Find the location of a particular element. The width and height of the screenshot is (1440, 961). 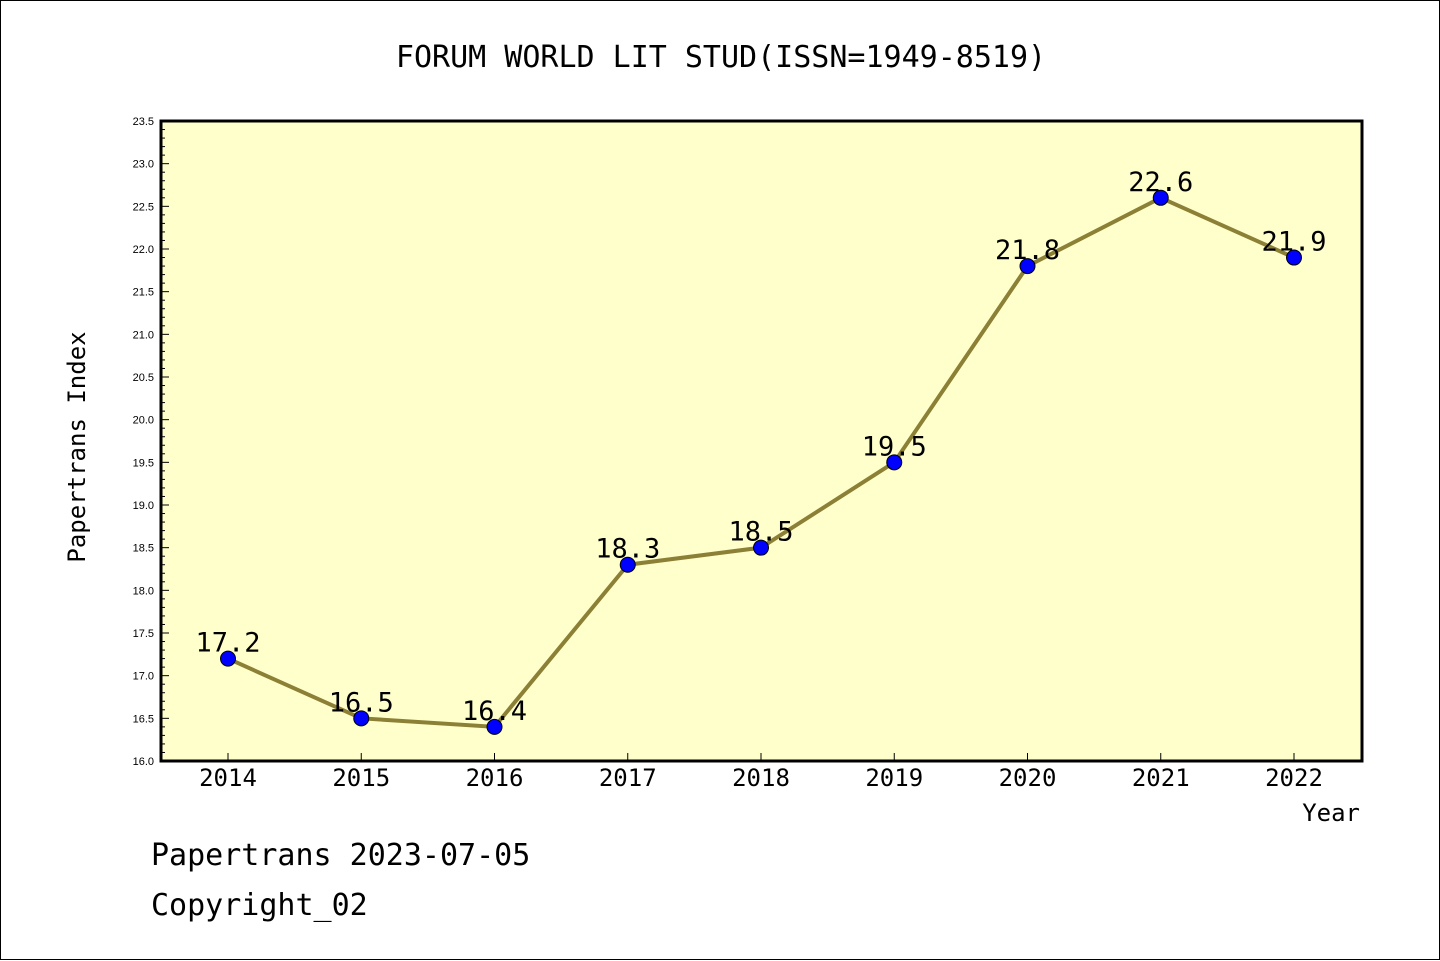

y-tick-label: 20.0 is located at coordinates (143, 421).